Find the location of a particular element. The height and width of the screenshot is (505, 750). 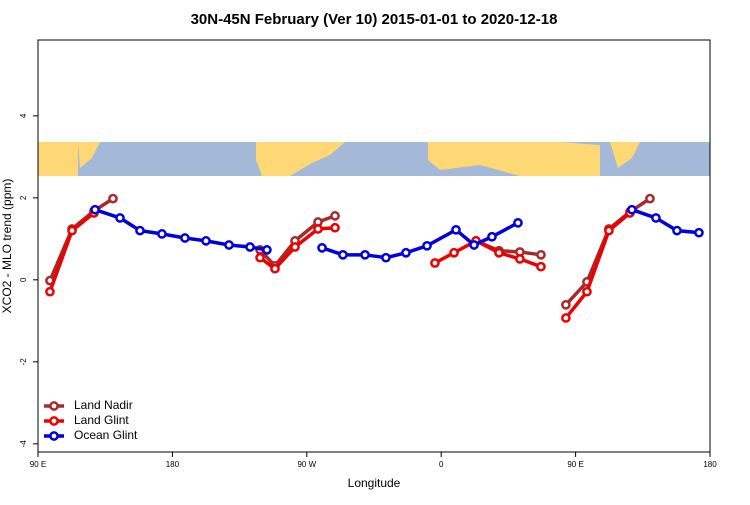

legend-label: Land Nadir is located at coordinates (103, 405).